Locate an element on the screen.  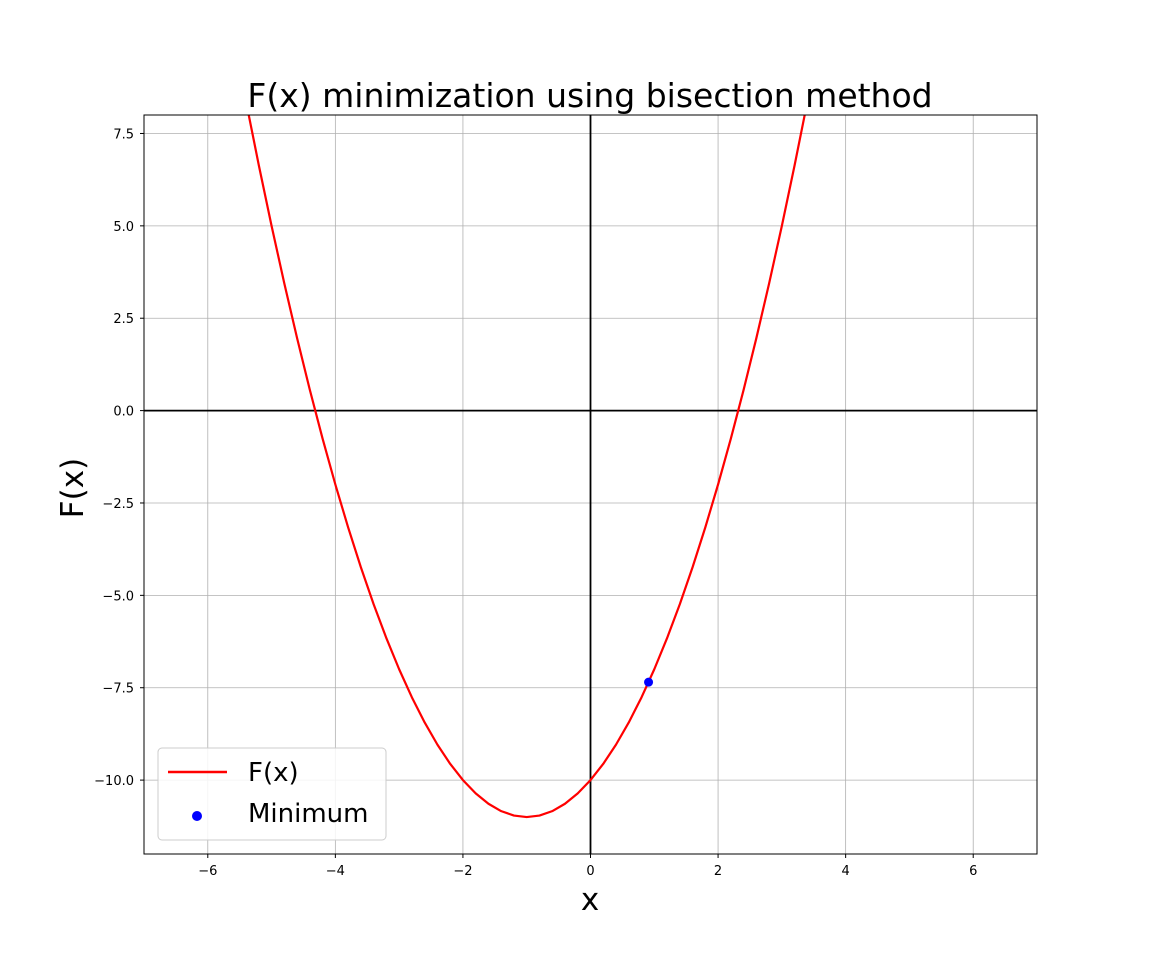
minimum-points is located at coordinates (649, 682).